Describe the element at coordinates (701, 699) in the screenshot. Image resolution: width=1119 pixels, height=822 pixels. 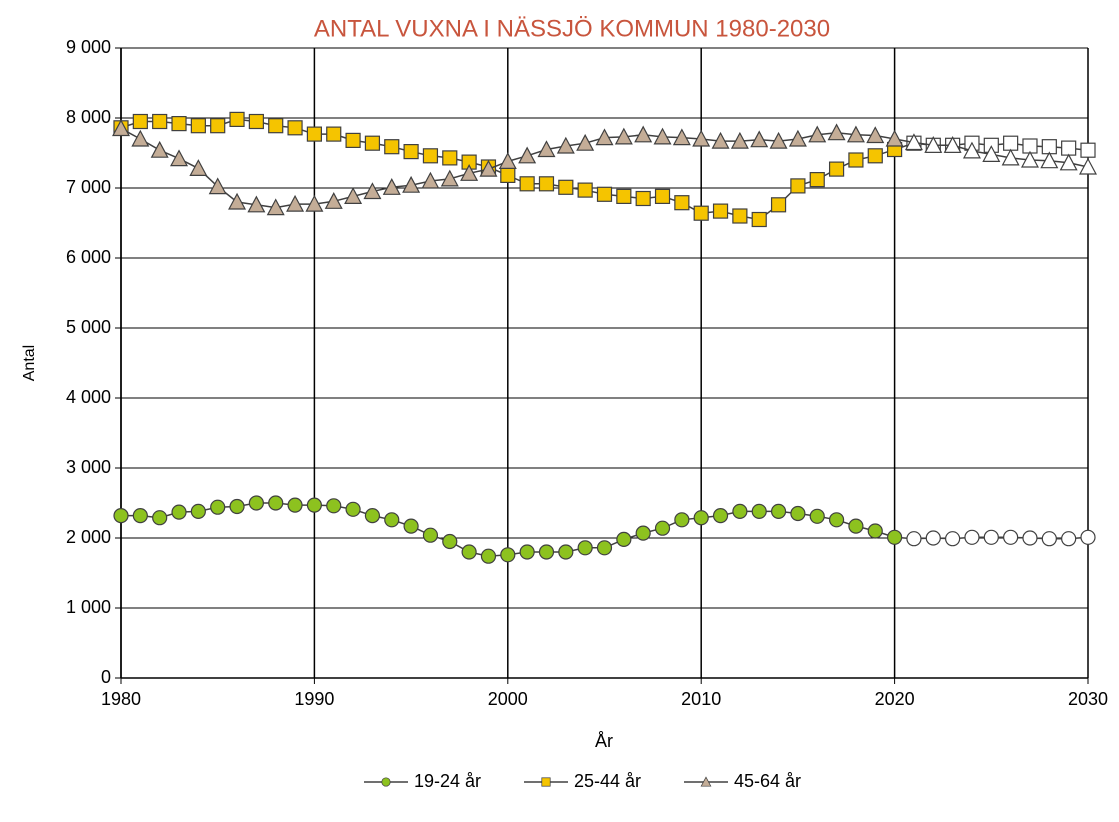
I see `x-tick-label: 2010` at that location.